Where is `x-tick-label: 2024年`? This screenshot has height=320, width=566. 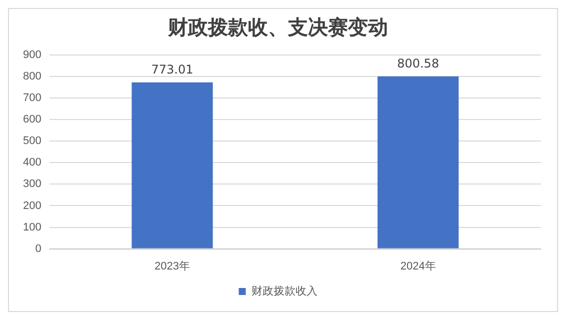 x-tick-label: 2024年 is located at coordinates (418, 266).